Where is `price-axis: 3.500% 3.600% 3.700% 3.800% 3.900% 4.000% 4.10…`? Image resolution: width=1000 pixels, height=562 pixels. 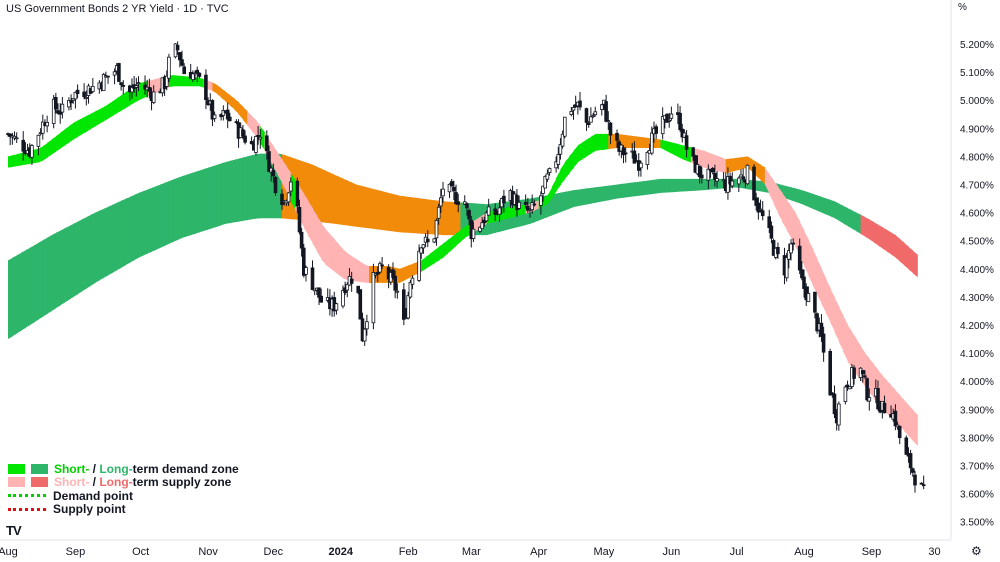
price-axis: 3.500% 3.600% 3.700% 3.800% 3.900% 4.000% 4.10… is located at coordinates (977, 284).